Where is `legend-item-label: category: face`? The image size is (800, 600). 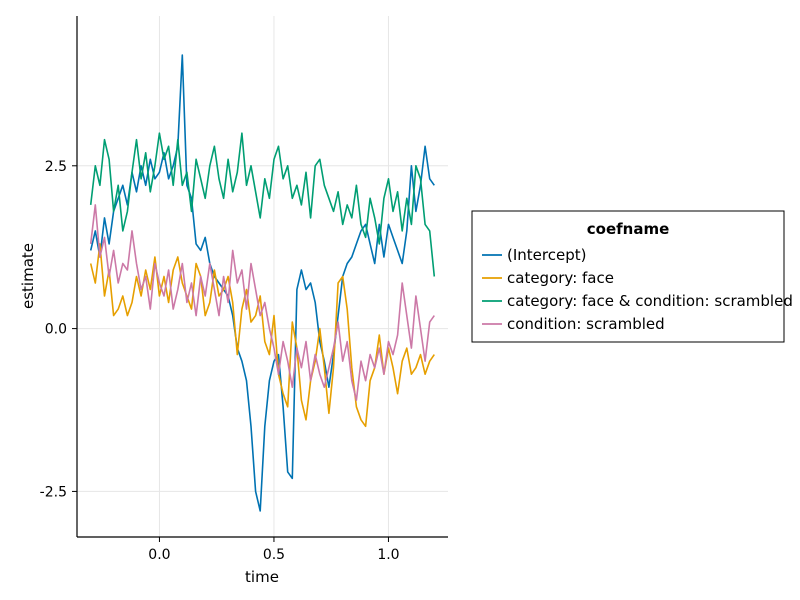 legend-item-label: category: face is located at coordinates (560, 278).